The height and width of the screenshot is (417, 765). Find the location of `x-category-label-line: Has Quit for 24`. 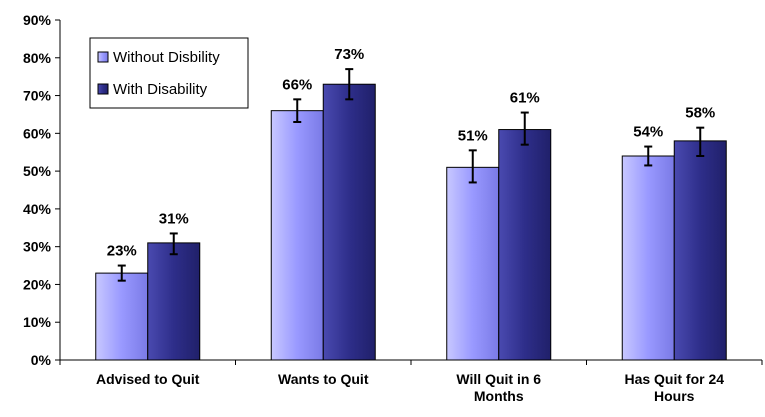

x-category-label-line: Has Quit for 24 is located at coordinates (674, 379).